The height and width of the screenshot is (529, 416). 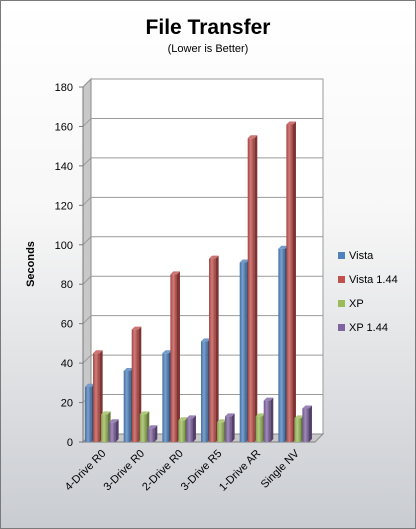 I want to click on x-tick-label: 2-Drive R0, so click(x=163, y=471).